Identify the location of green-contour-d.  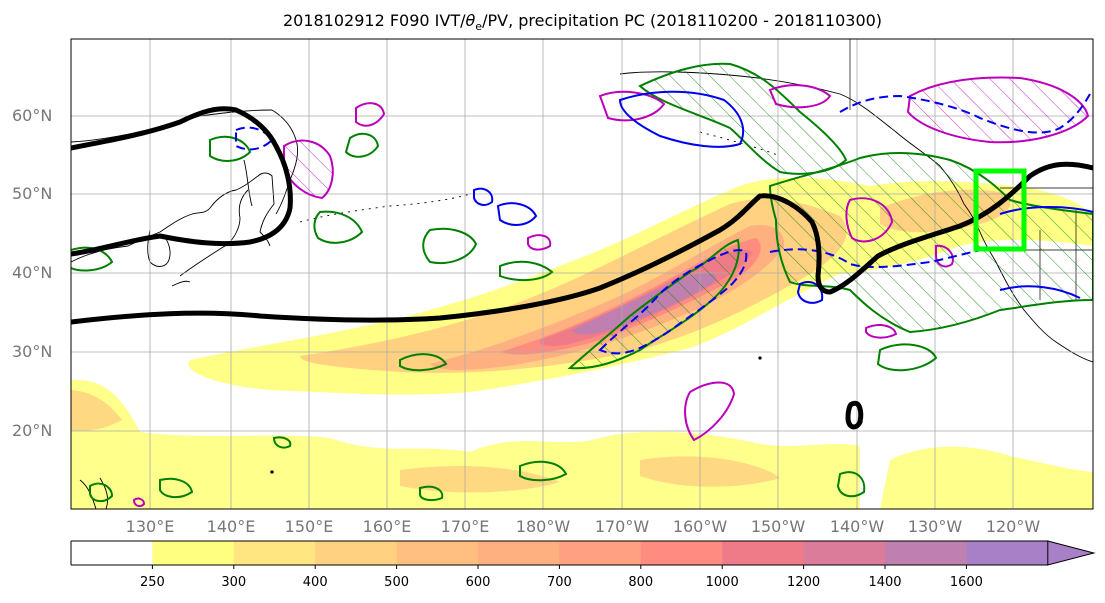
(230, 148).